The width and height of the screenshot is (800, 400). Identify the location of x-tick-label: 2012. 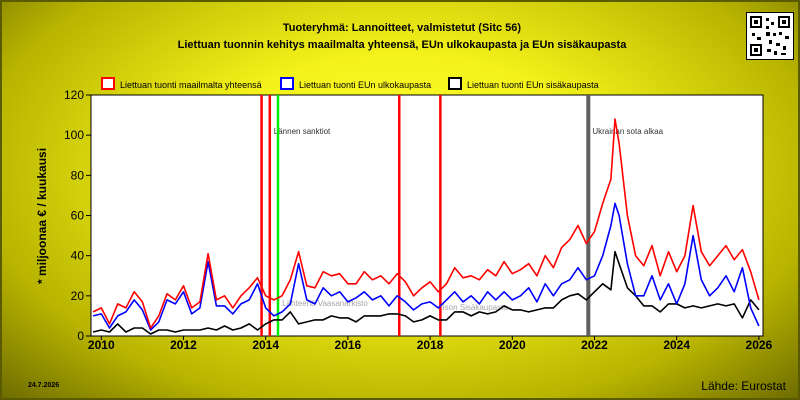
(183, 345).